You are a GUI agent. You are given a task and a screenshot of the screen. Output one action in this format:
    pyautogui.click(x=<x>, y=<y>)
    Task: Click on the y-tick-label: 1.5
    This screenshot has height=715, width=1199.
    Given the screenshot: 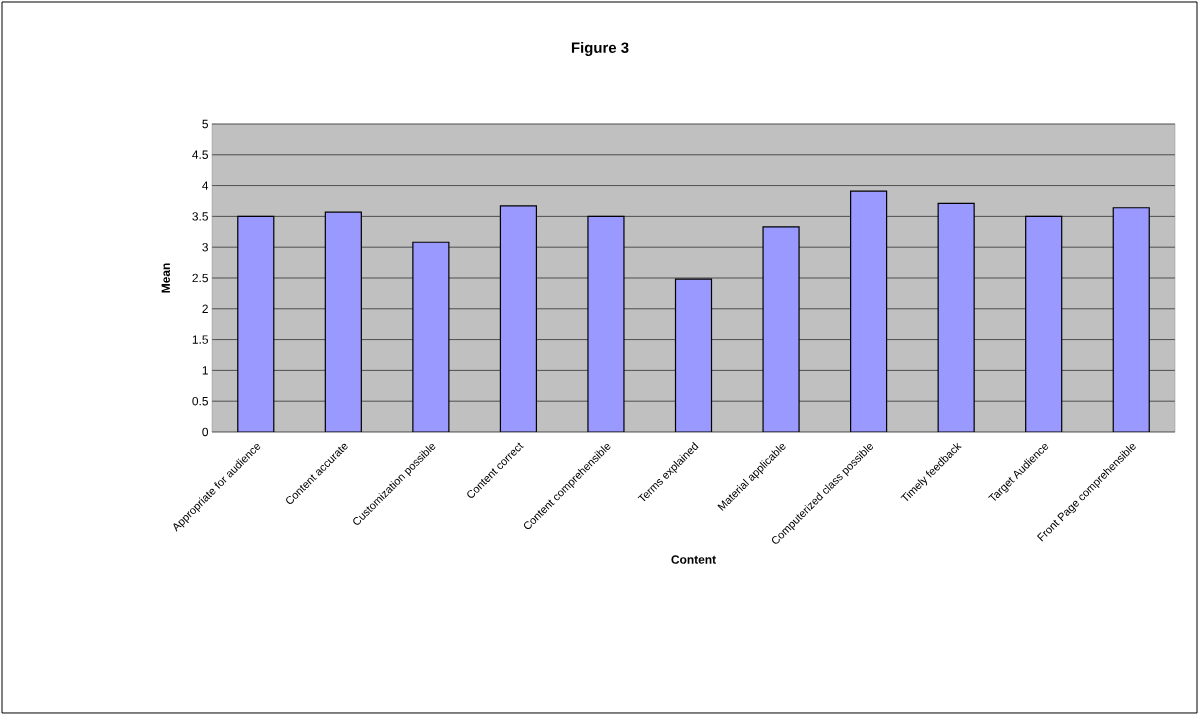 What is the action you would take?
    pyautogui.click(x=200, y=339)
    